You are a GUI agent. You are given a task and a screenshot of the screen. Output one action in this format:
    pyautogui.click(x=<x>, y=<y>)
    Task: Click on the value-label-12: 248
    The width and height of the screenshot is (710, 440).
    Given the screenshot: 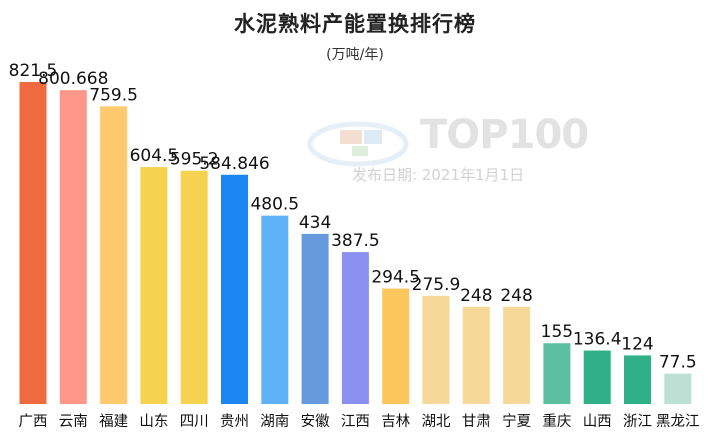 What is the action you would take?
    pyautogui.click(x=516, y=296)
    